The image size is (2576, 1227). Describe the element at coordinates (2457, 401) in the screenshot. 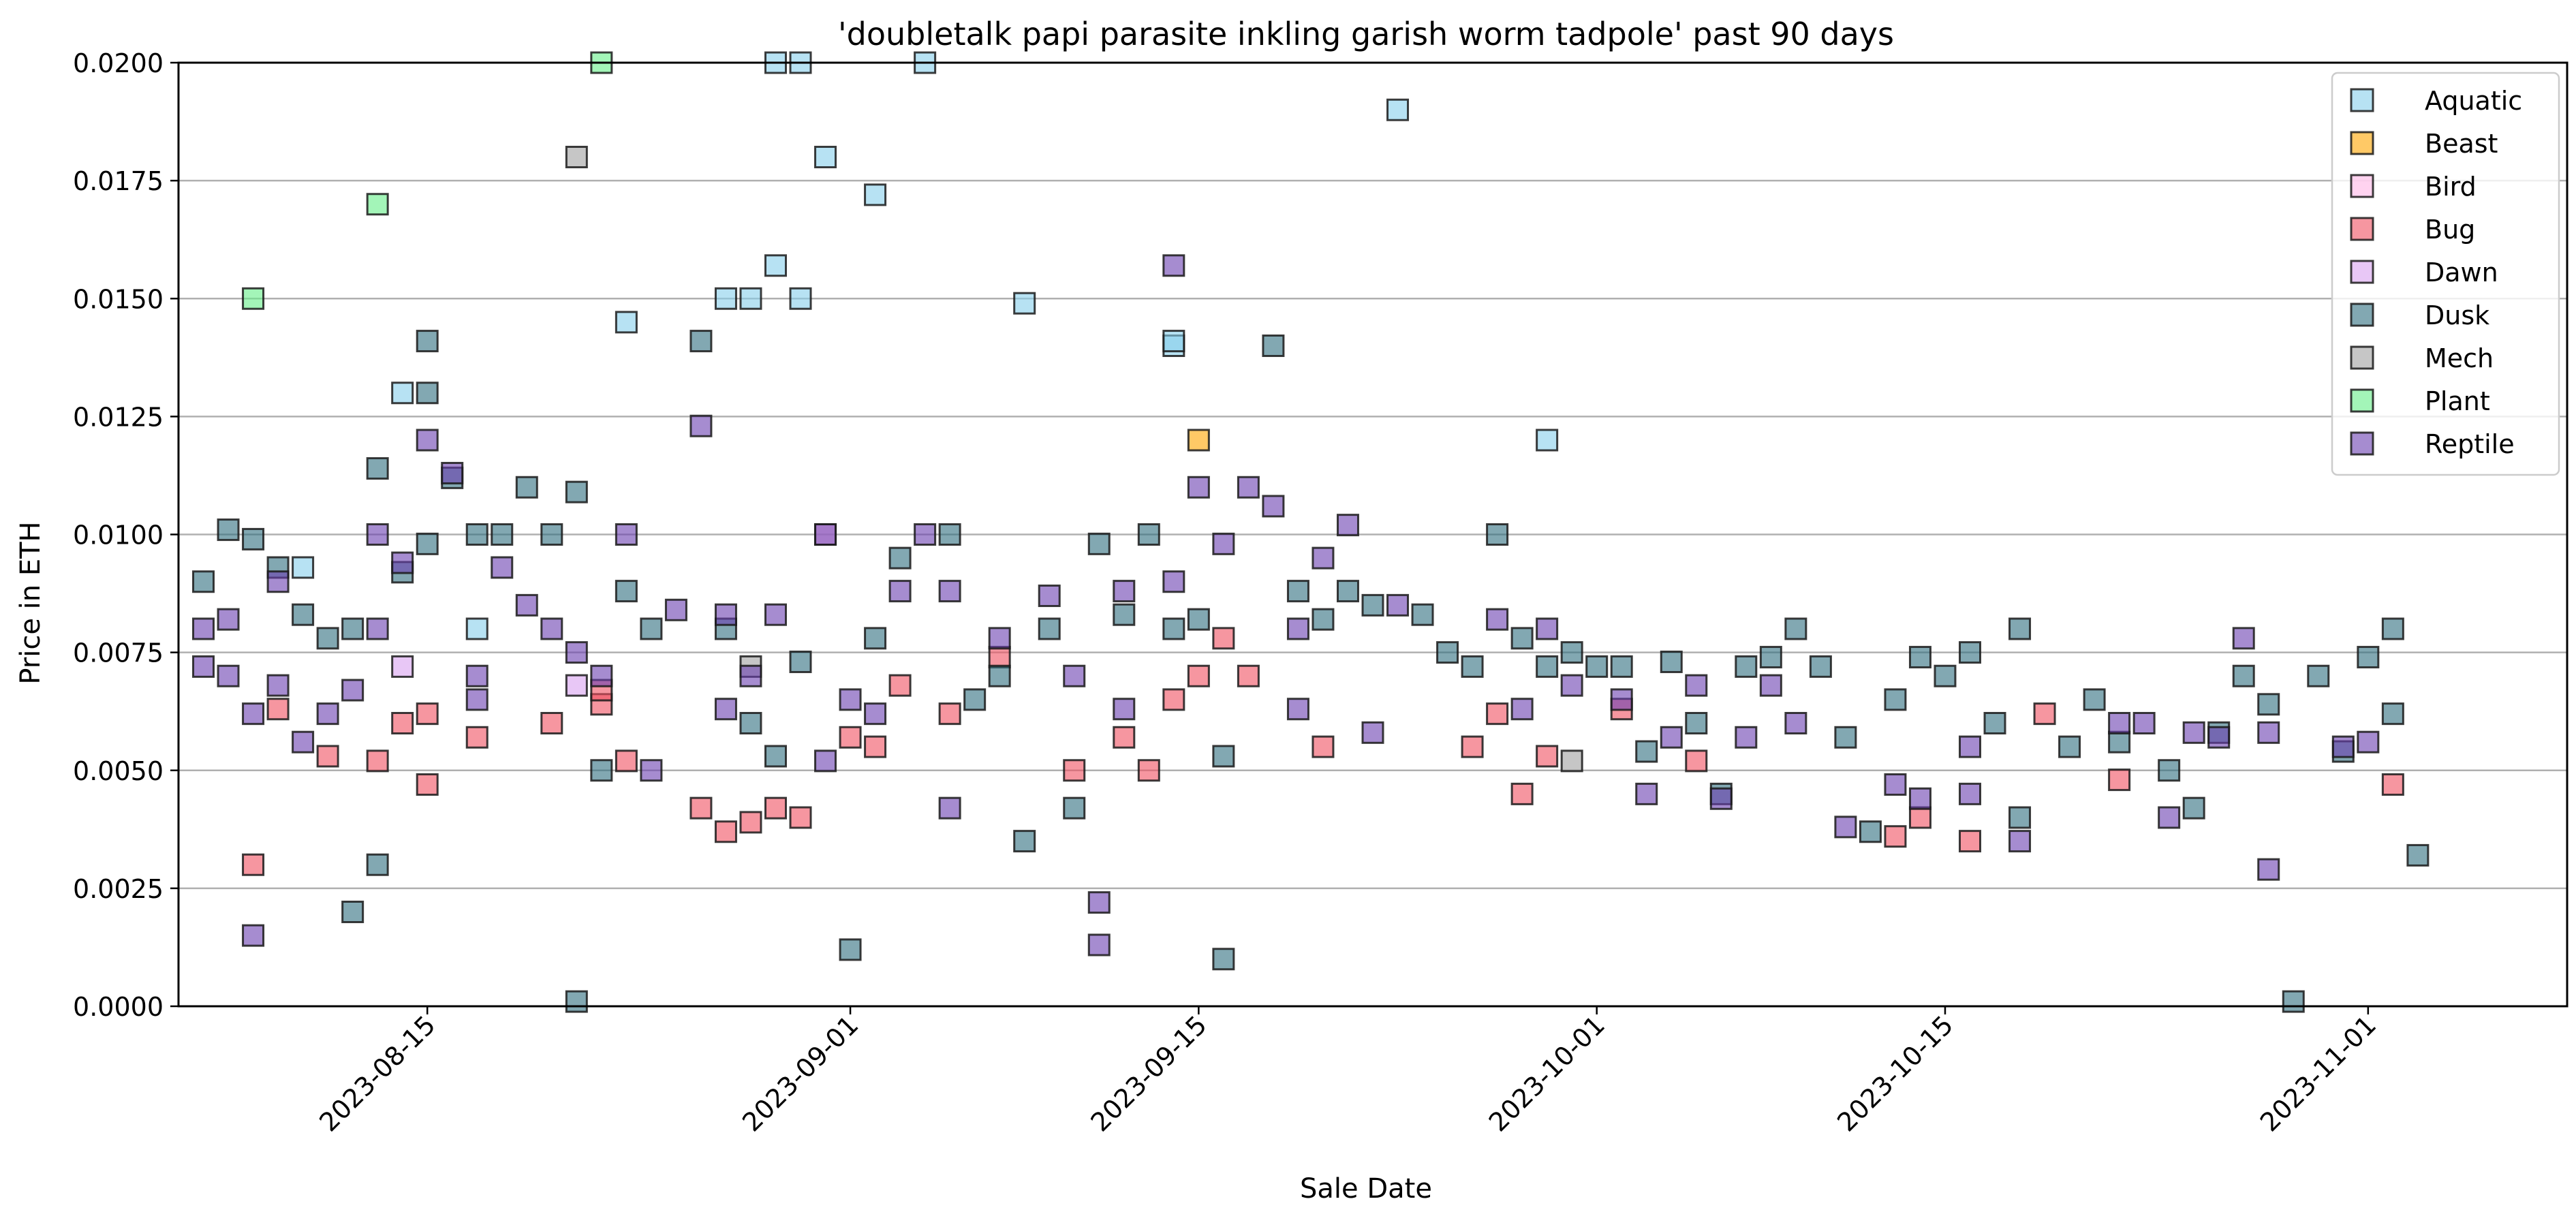

I see `legend-label-plant: Plant` at that location.